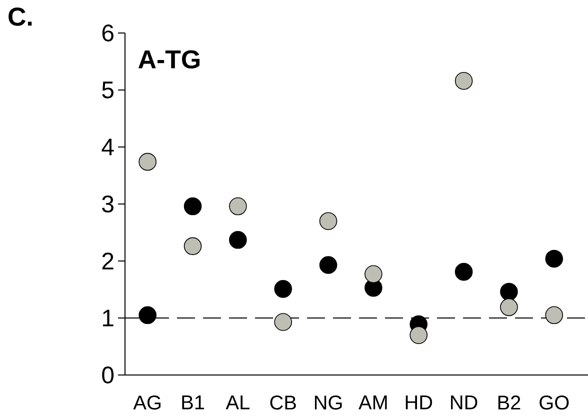 This screenshot has width=588, height=418. What do you see at coordinates (372, 403) in the screenshot?
I see `x-tick-label: AM` at bounding box center [372, 403].